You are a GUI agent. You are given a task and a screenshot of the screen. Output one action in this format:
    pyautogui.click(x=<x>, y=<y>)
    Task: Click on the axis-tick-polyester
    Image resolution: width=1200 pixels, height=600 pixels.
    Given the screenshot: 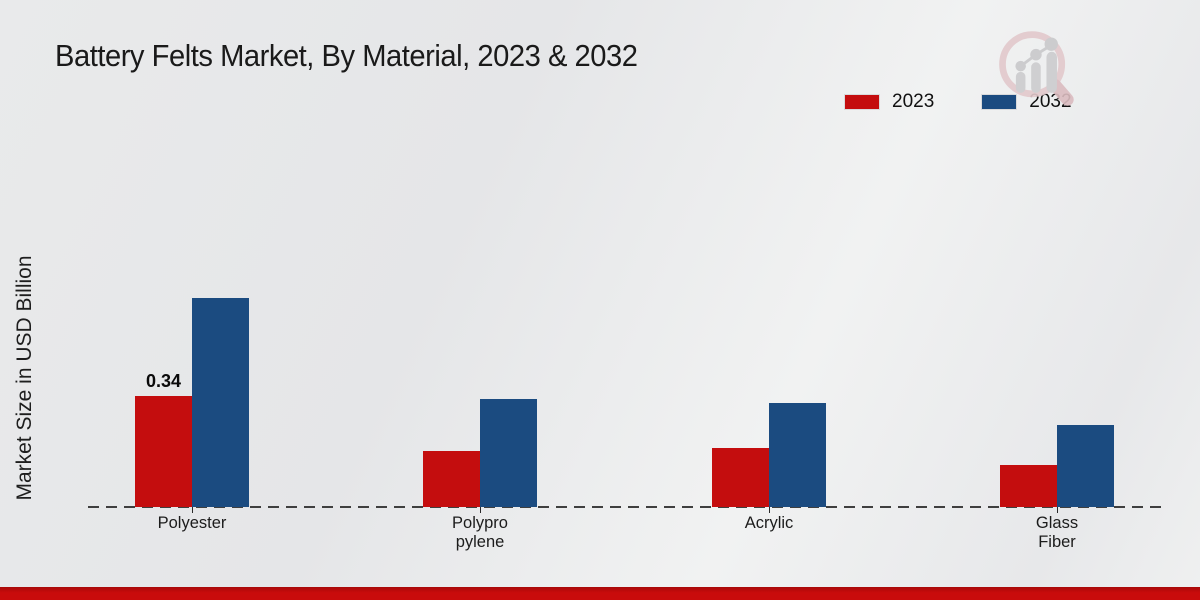 What is the action you would take?
    pyautogui.click(x=192, y=510)
    